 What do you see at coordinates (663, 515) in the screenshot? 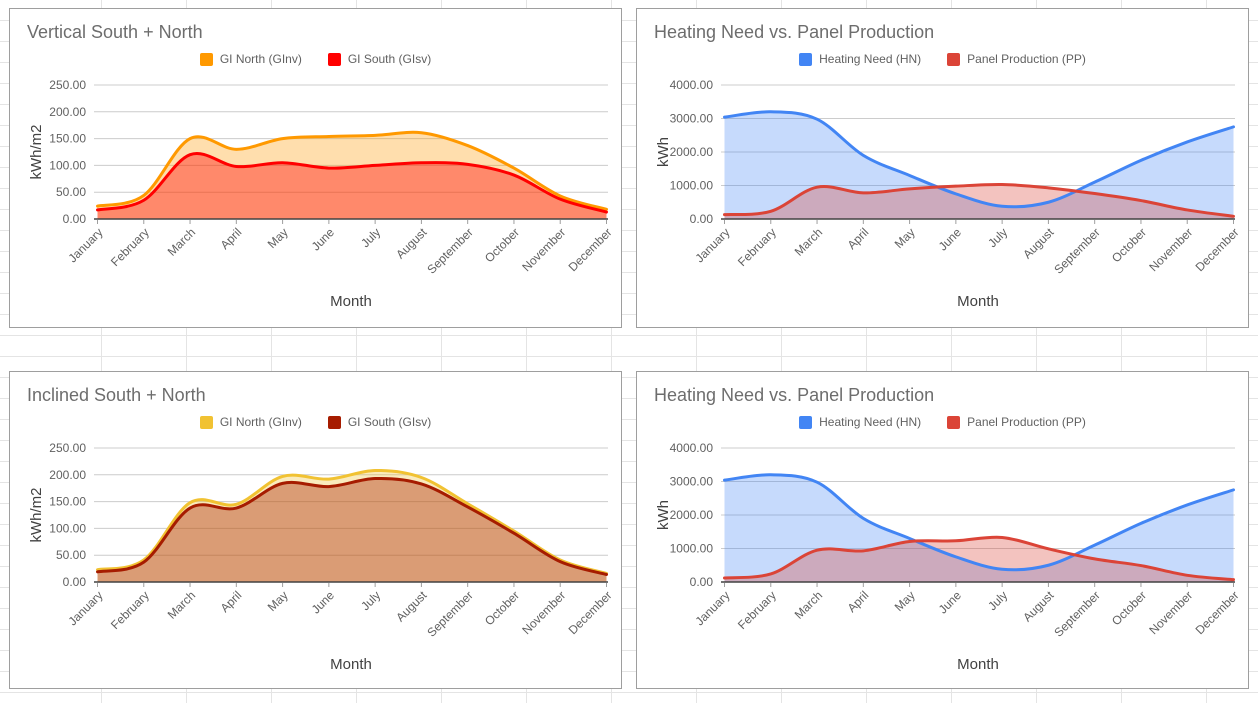
I see `y-axis-title: kWh` at bounding box center [663, 515].